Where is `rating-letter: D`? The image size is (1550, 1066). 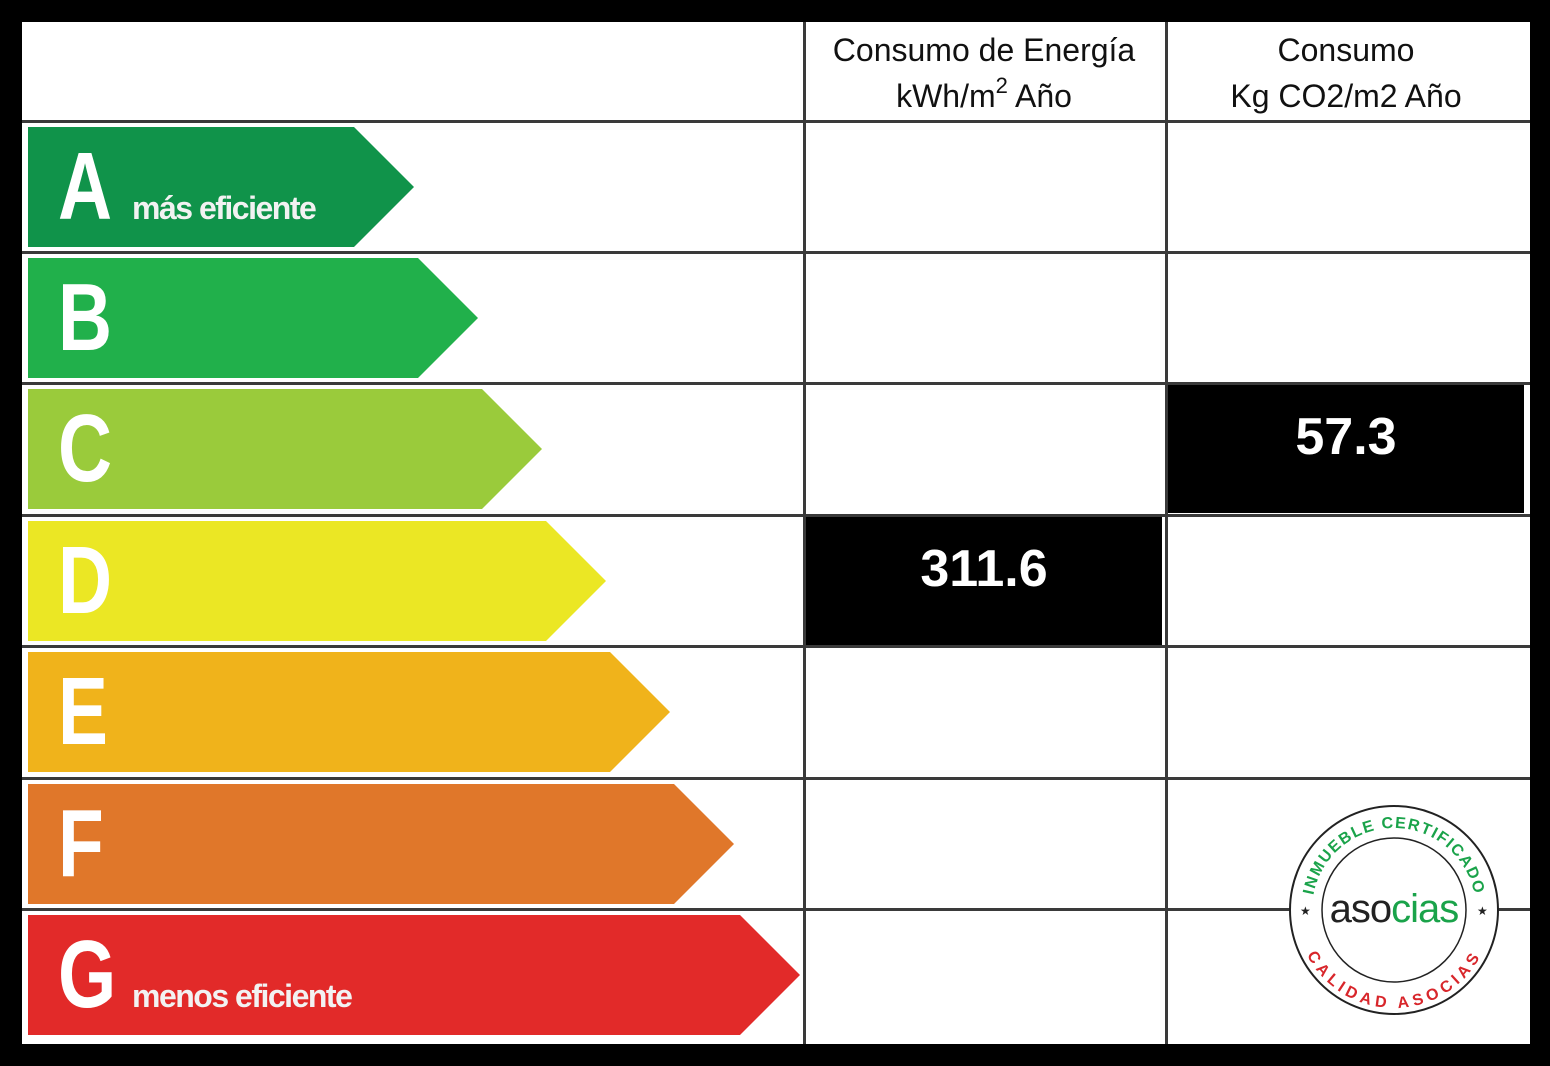
rating-letter: D is located at coordinates (85, 580).